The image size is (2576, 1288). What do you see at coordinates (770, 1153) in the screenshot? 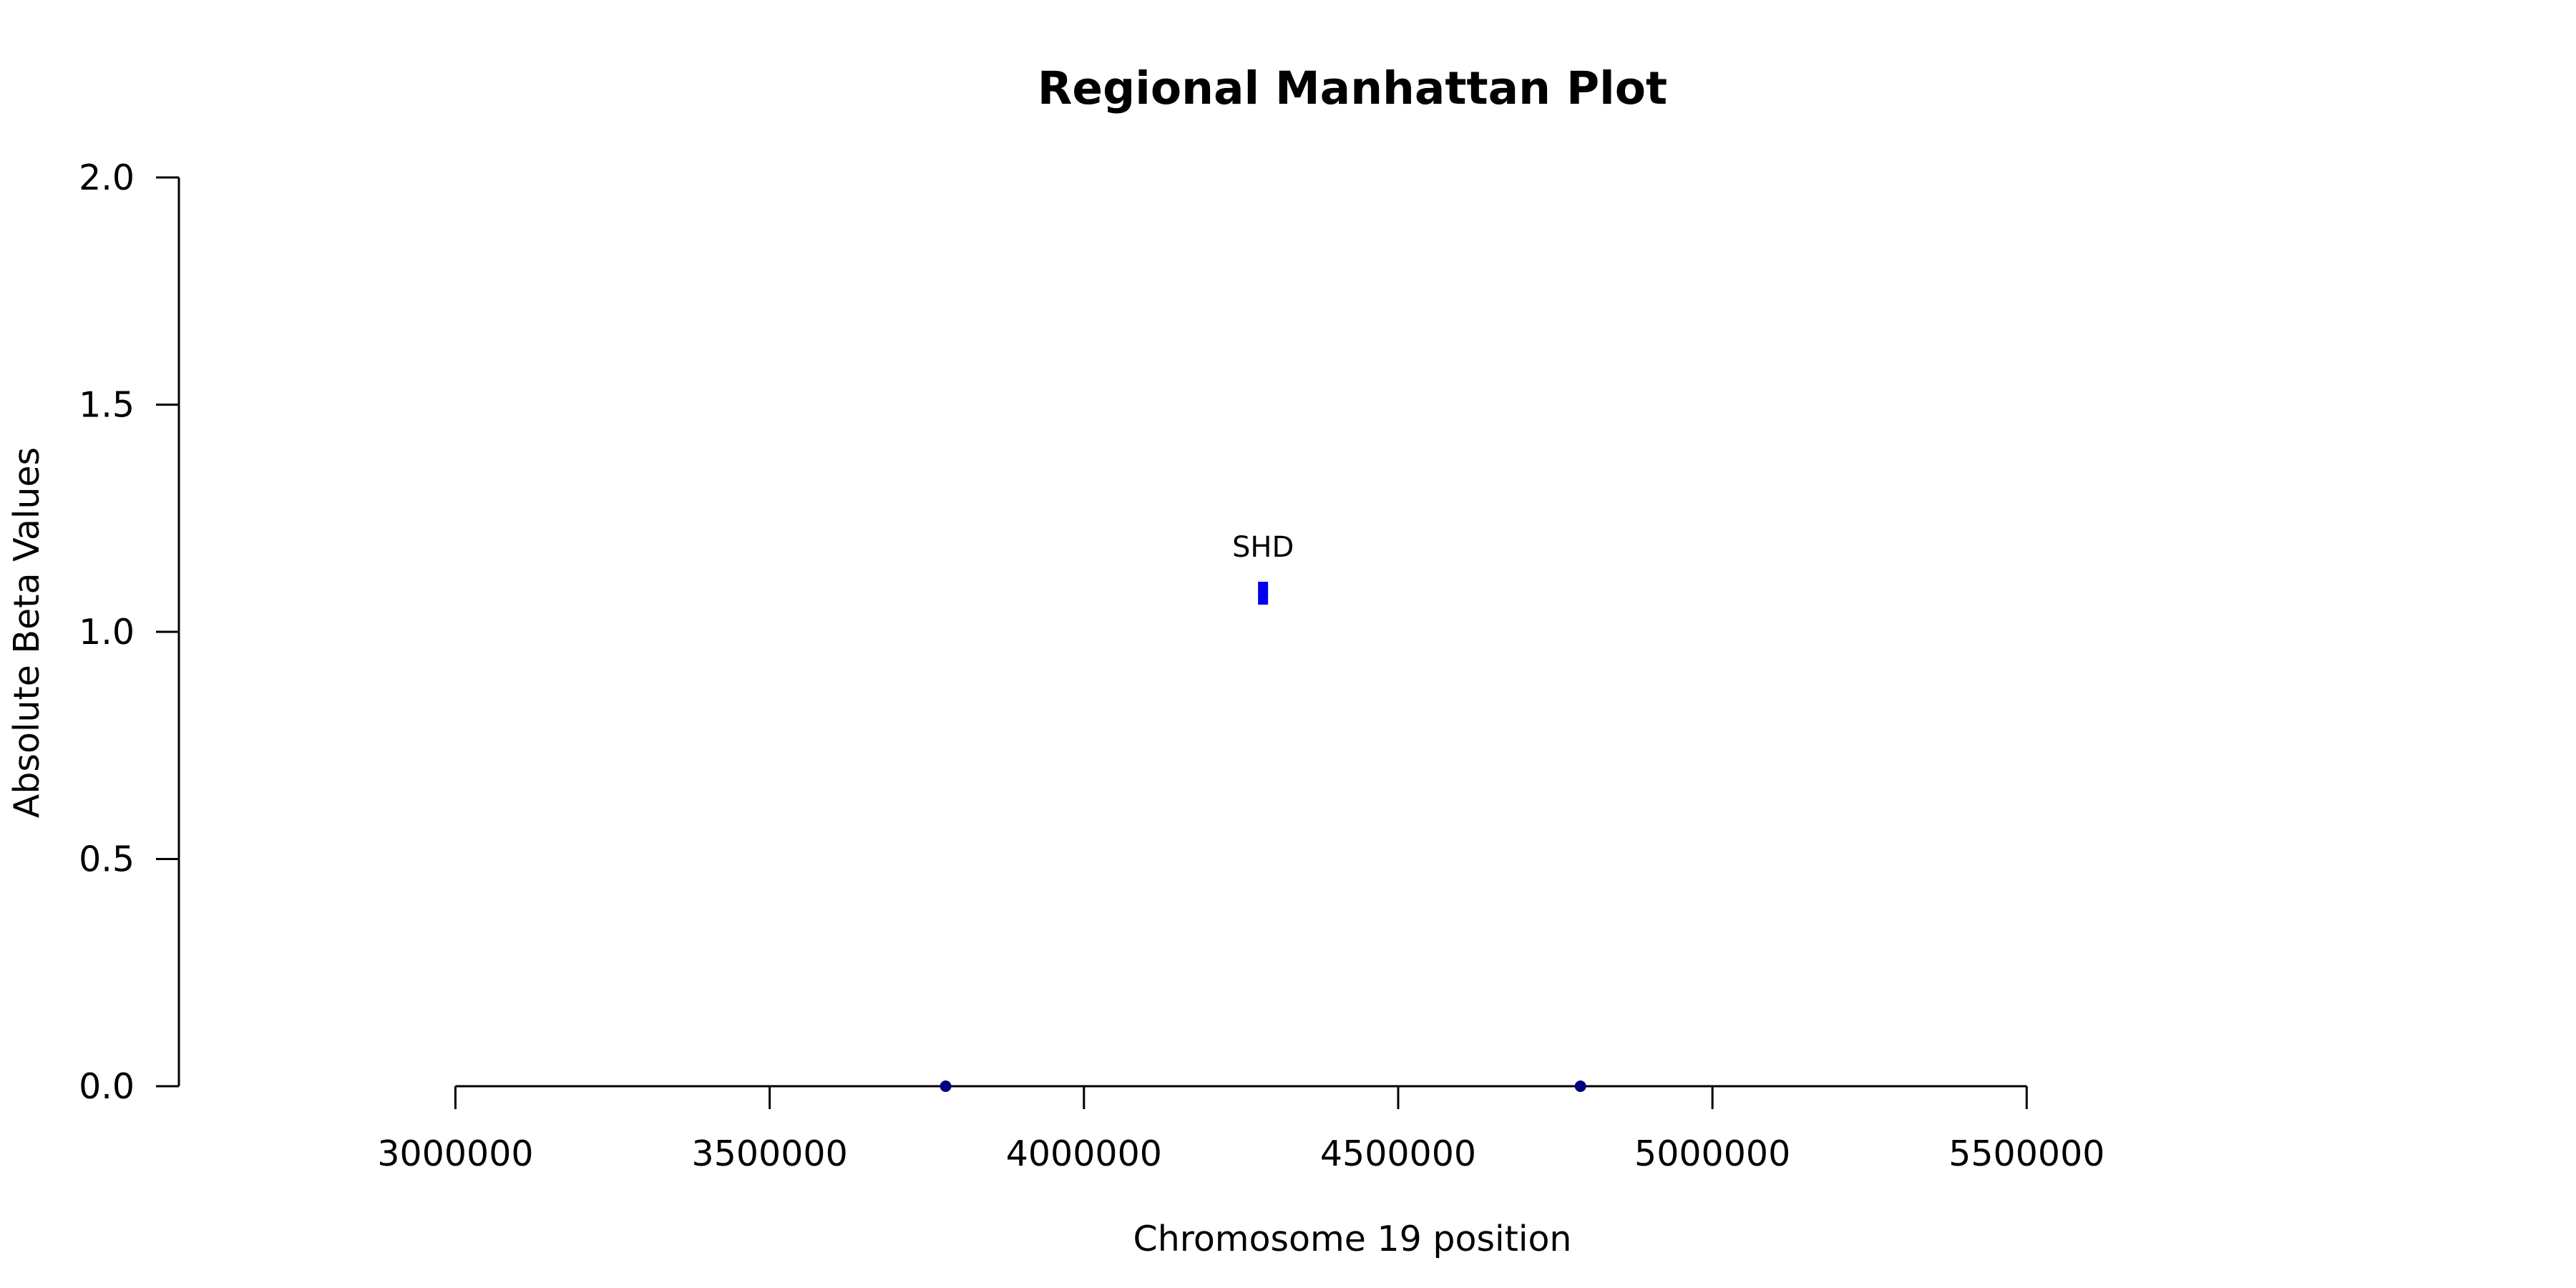
I see `x-tick-label: 3500000` at bounding box center [770, 1153].